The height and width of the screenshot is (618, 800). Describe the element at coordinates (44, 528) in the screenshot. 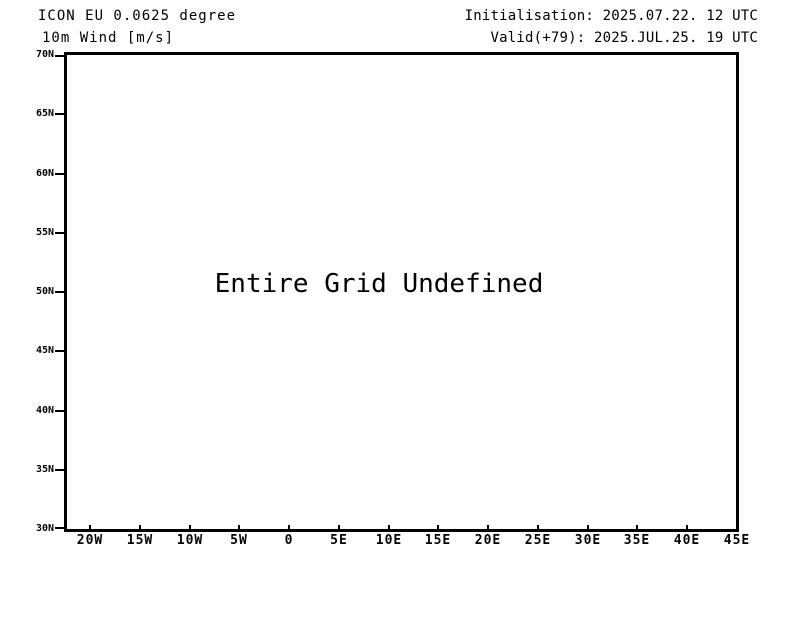

I see `y-axis-tick-label: 30N` at that location.